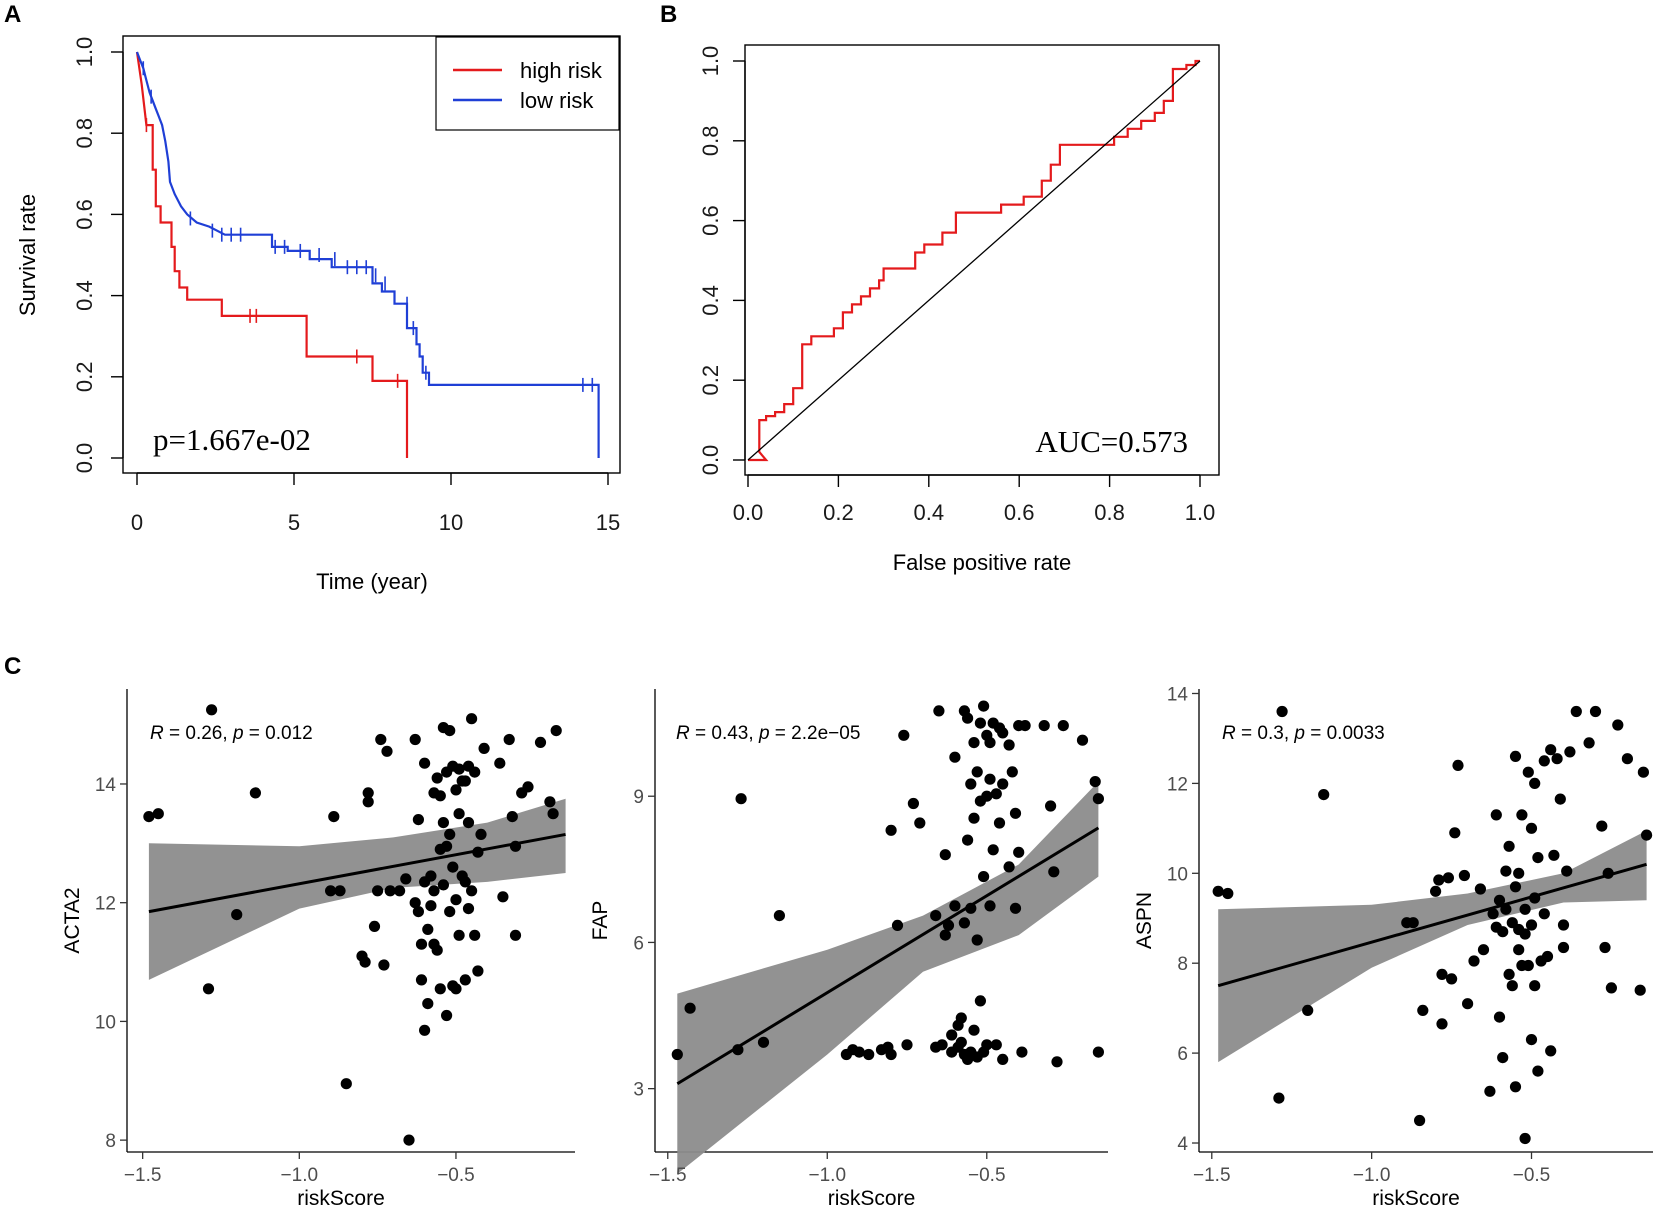 The image size is (1654, 1205). I want to click on acta2-y-axis-title: ACTA2, so click(72, 920).